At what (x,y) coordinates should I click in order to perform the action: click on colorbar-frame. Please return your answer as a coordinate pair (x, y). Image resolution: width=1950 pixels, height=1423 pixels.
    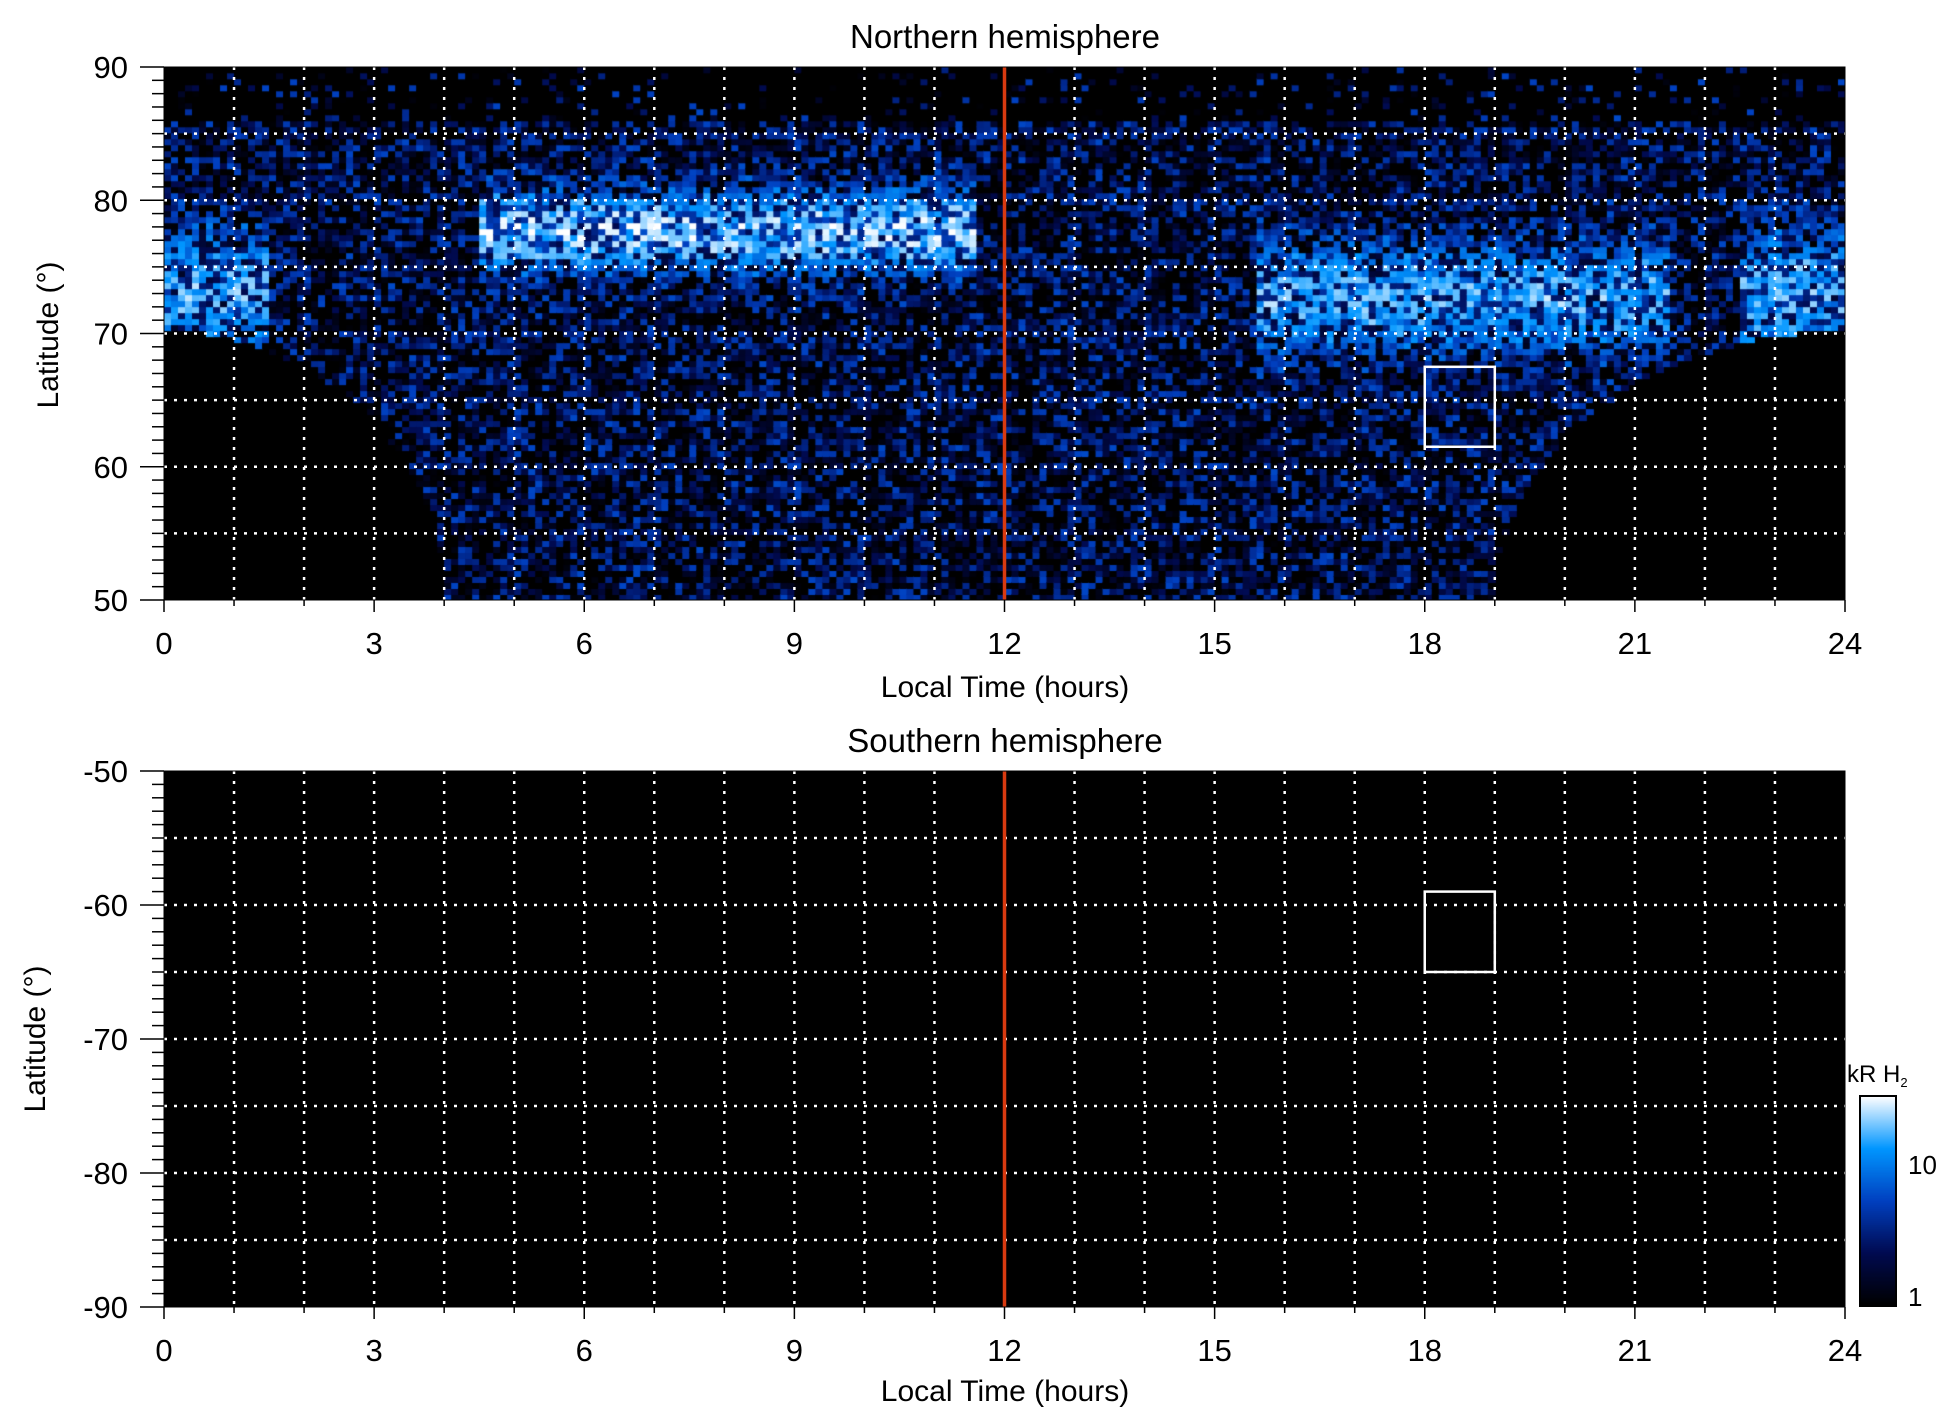
    Looking at the image, I should click on (1878, 1201).